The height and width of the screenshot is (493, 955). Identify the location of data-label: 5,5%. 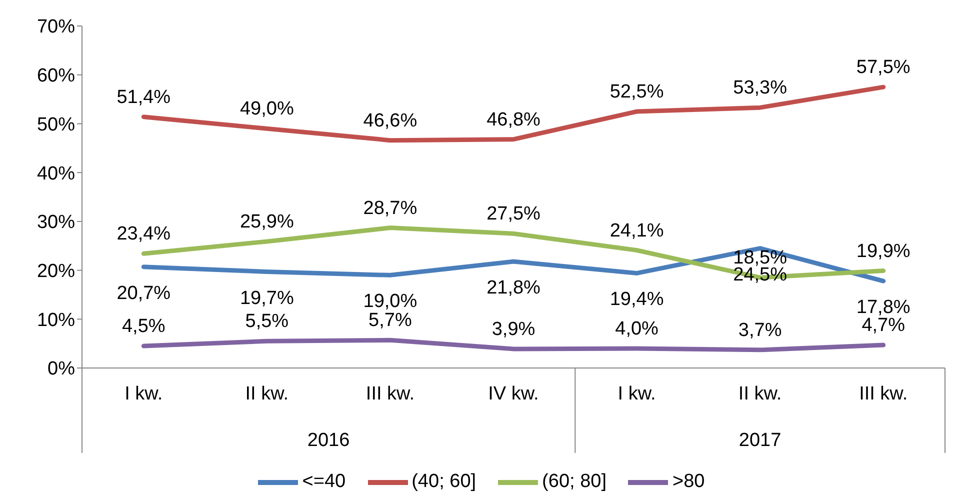
(267, 321).